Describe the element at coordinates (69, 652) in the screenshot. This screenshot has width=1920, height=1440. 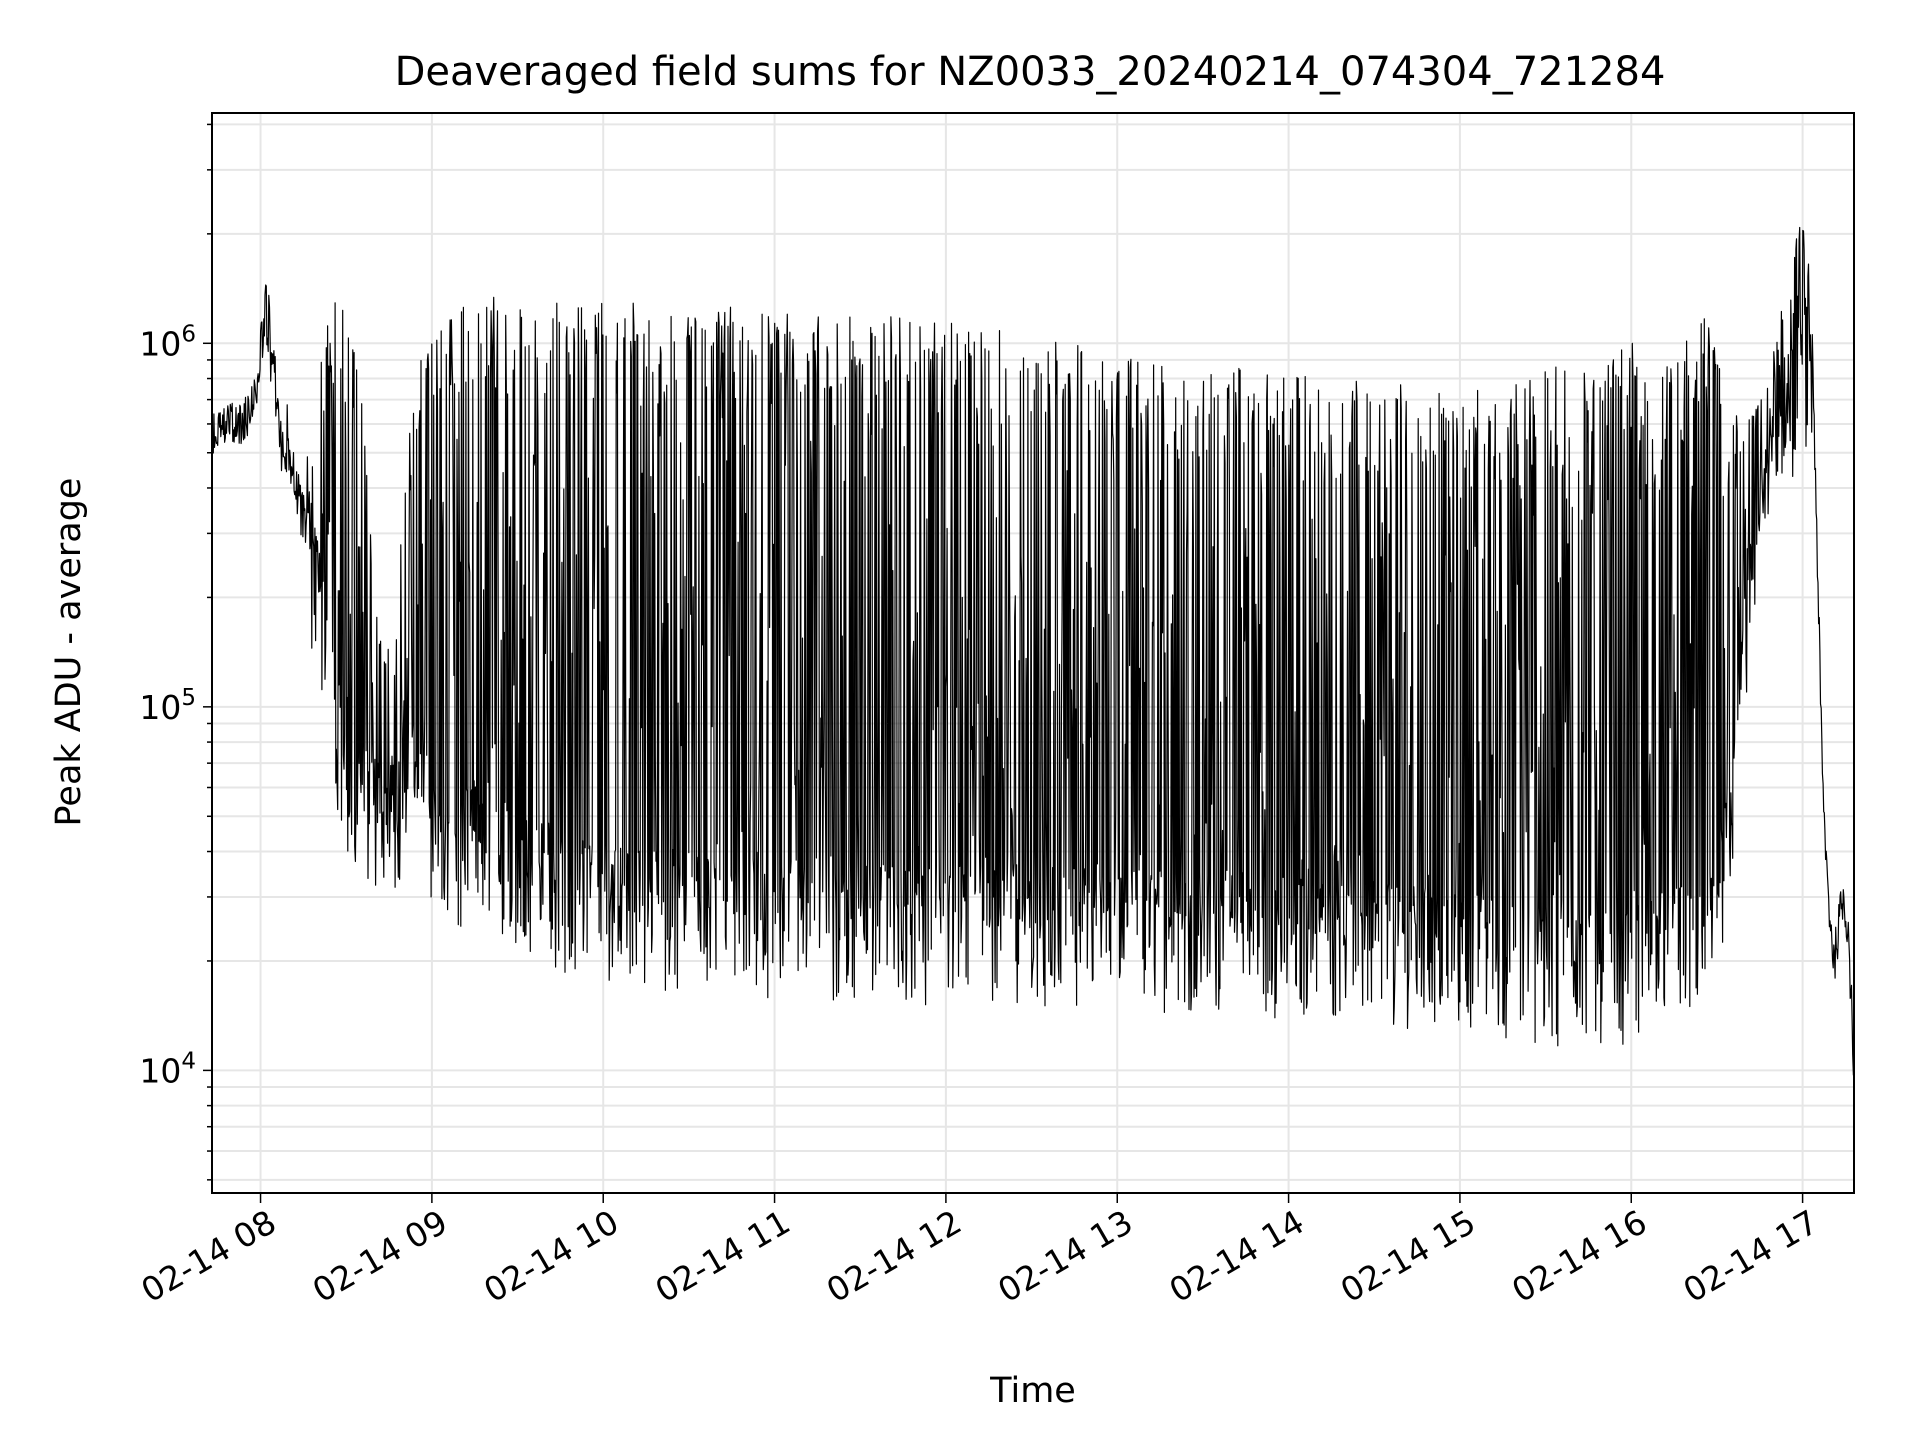
I see `y-axis-label: Peak ADU - average` at that location.